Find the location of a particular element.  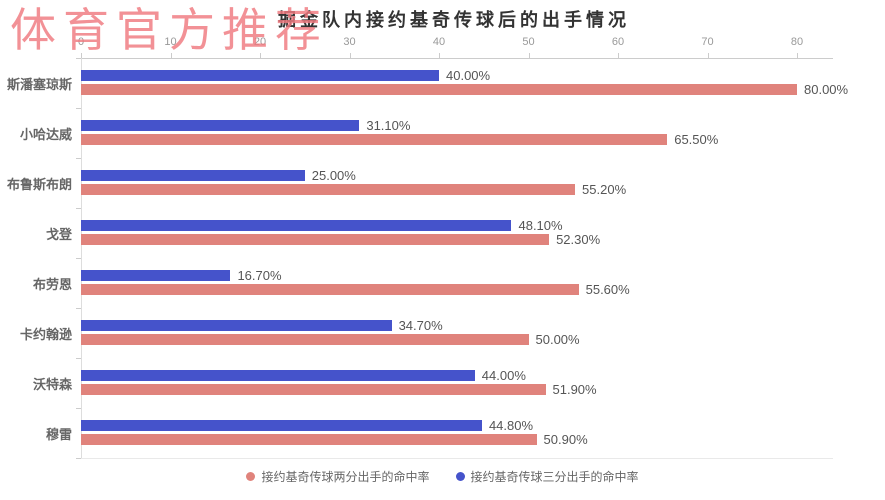

bar-value-label: 55.20% is located at coordinates (604, 189).